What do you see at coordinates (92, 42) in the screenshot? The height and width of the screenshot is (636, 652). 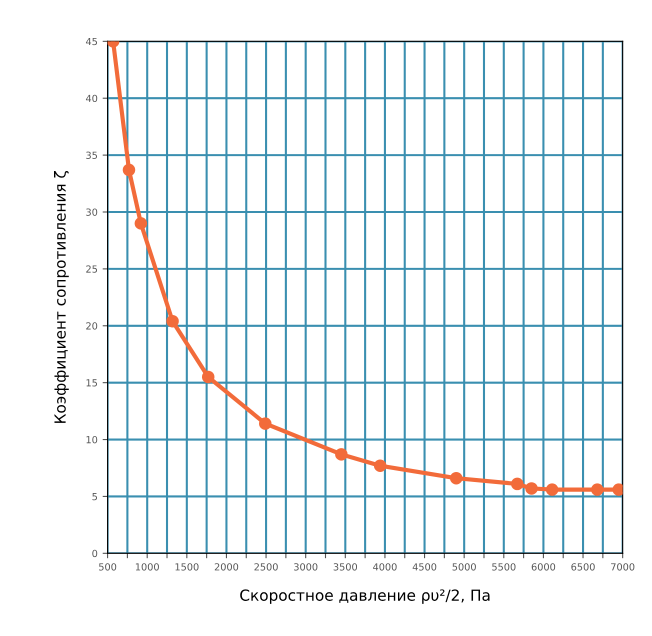 I see `y-tick-label: 45` at bounding box center [92, 42].